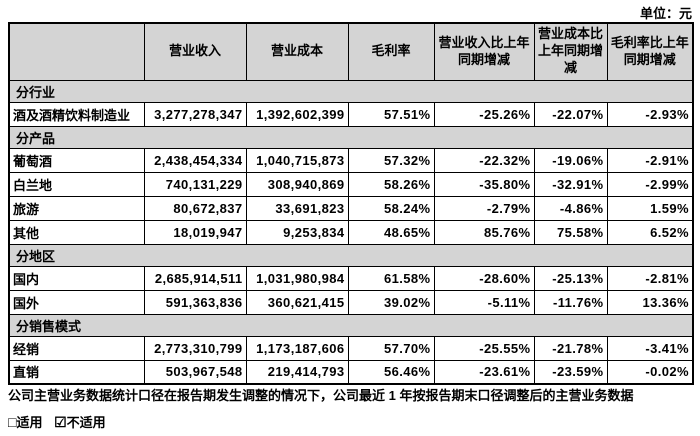 This screenshot has height=436, width=700. Describe the element at coordinates (297, 114) in the screenshot. I see `cell-cost: 1,392,602,399` at that location.